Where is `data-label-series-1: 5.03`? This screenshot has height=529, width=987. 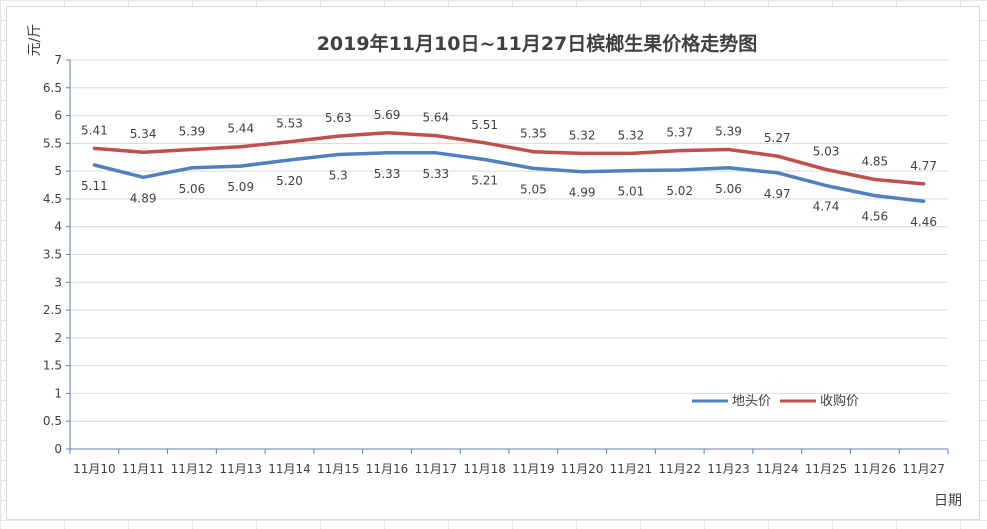 data-label-series-1: 5.03 is located at coordinates (826, 151).